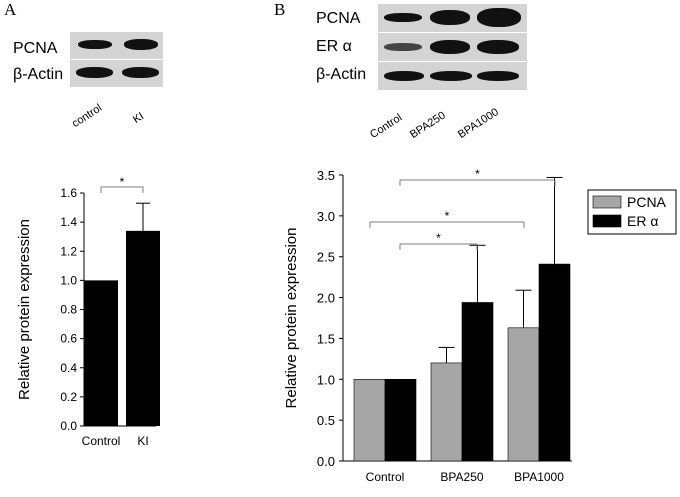  I want to click on panel-a-label: A, so click(10, 9).